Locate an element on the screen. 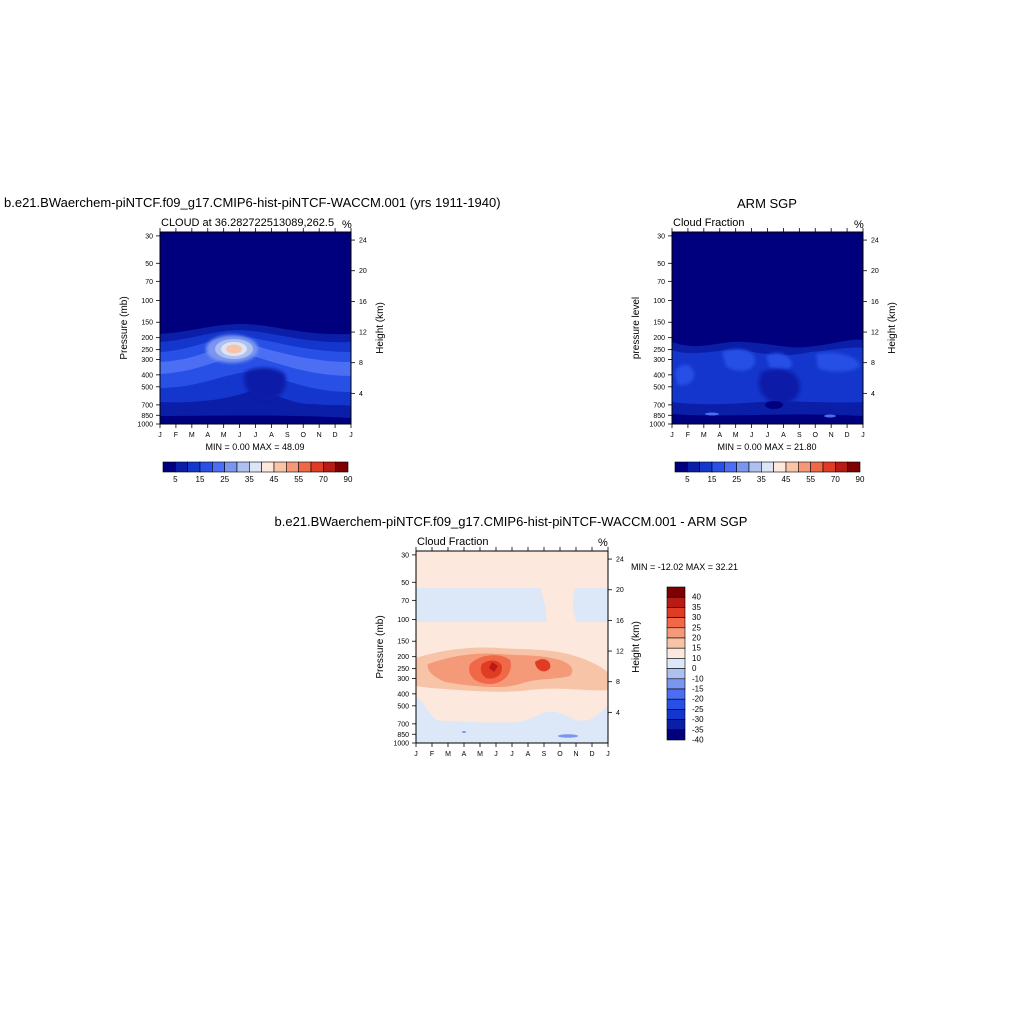 Image resolution: width=1024 pixels, height=1024 pixels. panel-model-colorbar-label: 5 is located at coordinates (175, 479).